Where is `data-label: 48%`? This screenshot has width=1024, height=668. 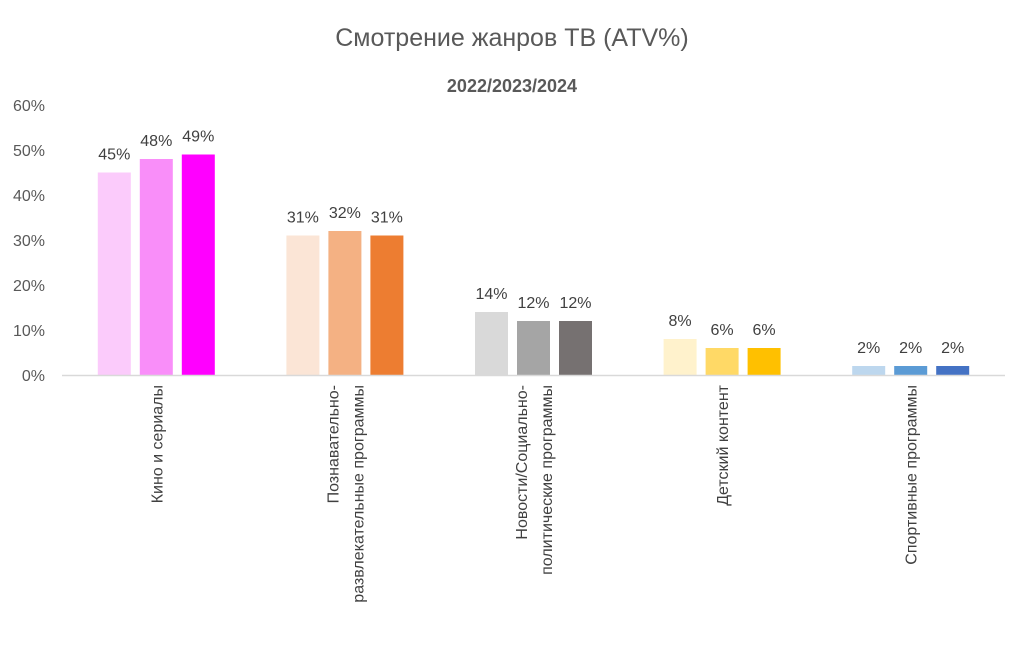 data-label: 48% is located at coordinates (156, 141).